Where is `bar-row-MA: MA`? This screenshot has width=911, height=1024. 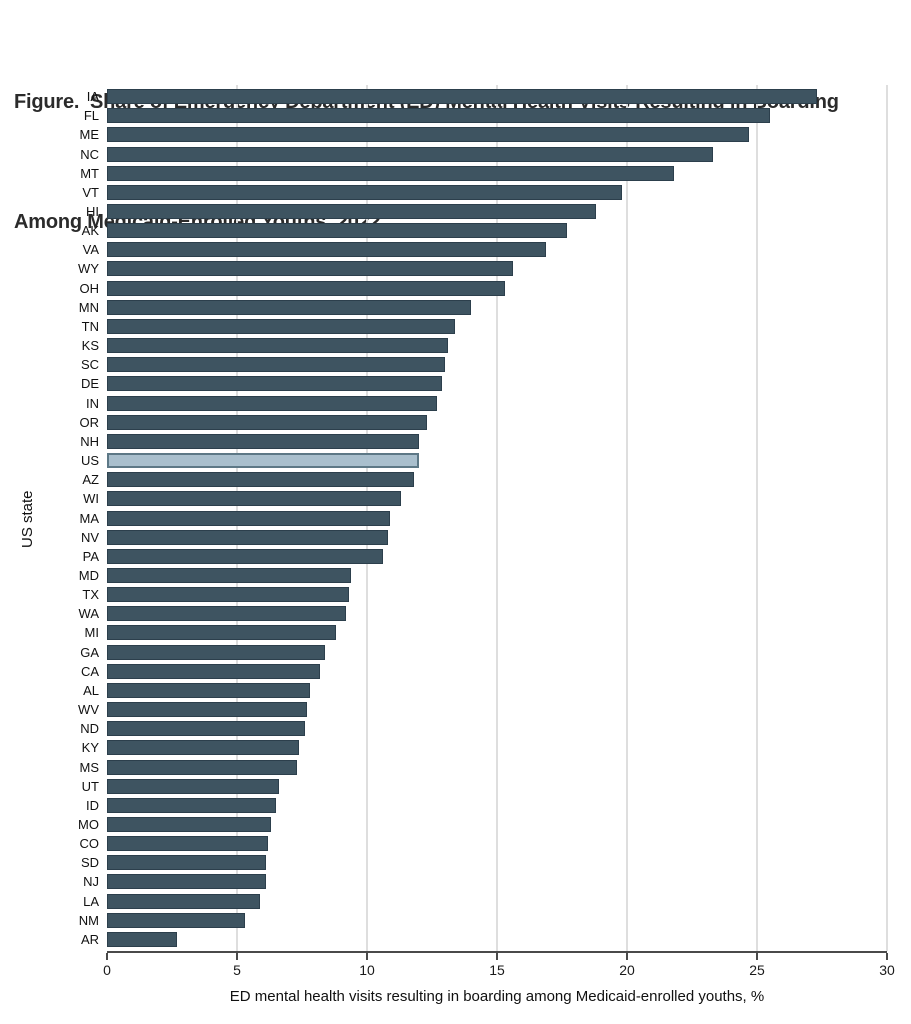 bar-row-MA: MA is located at coordinates (483, 517).